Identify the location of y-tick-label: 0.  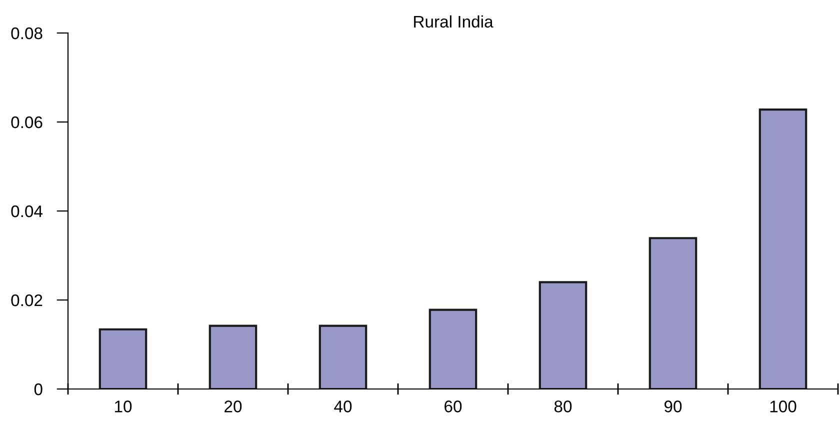
(38, 389).